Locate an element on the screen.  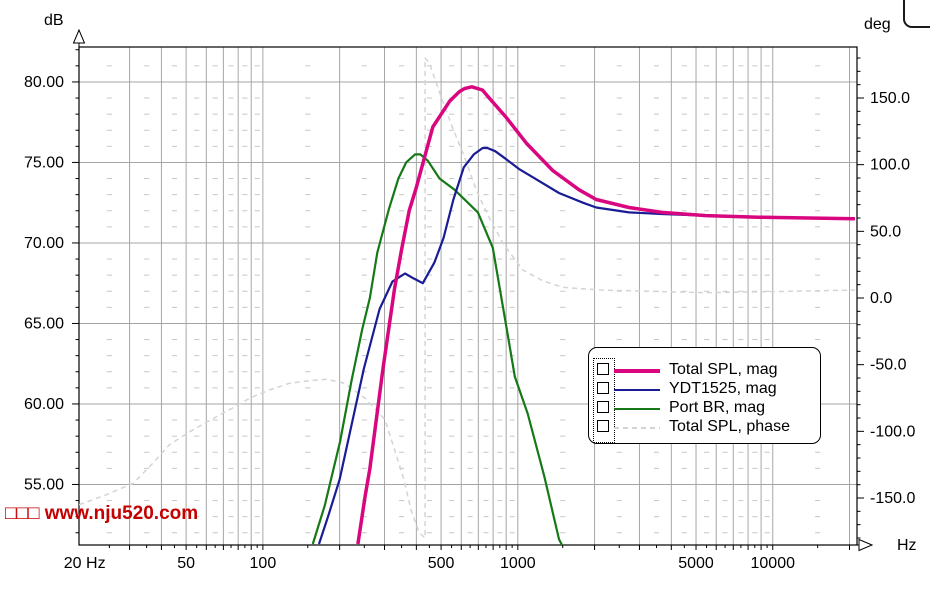
freq-tick-label: 20 Hz is located at coordinates (85, 563).